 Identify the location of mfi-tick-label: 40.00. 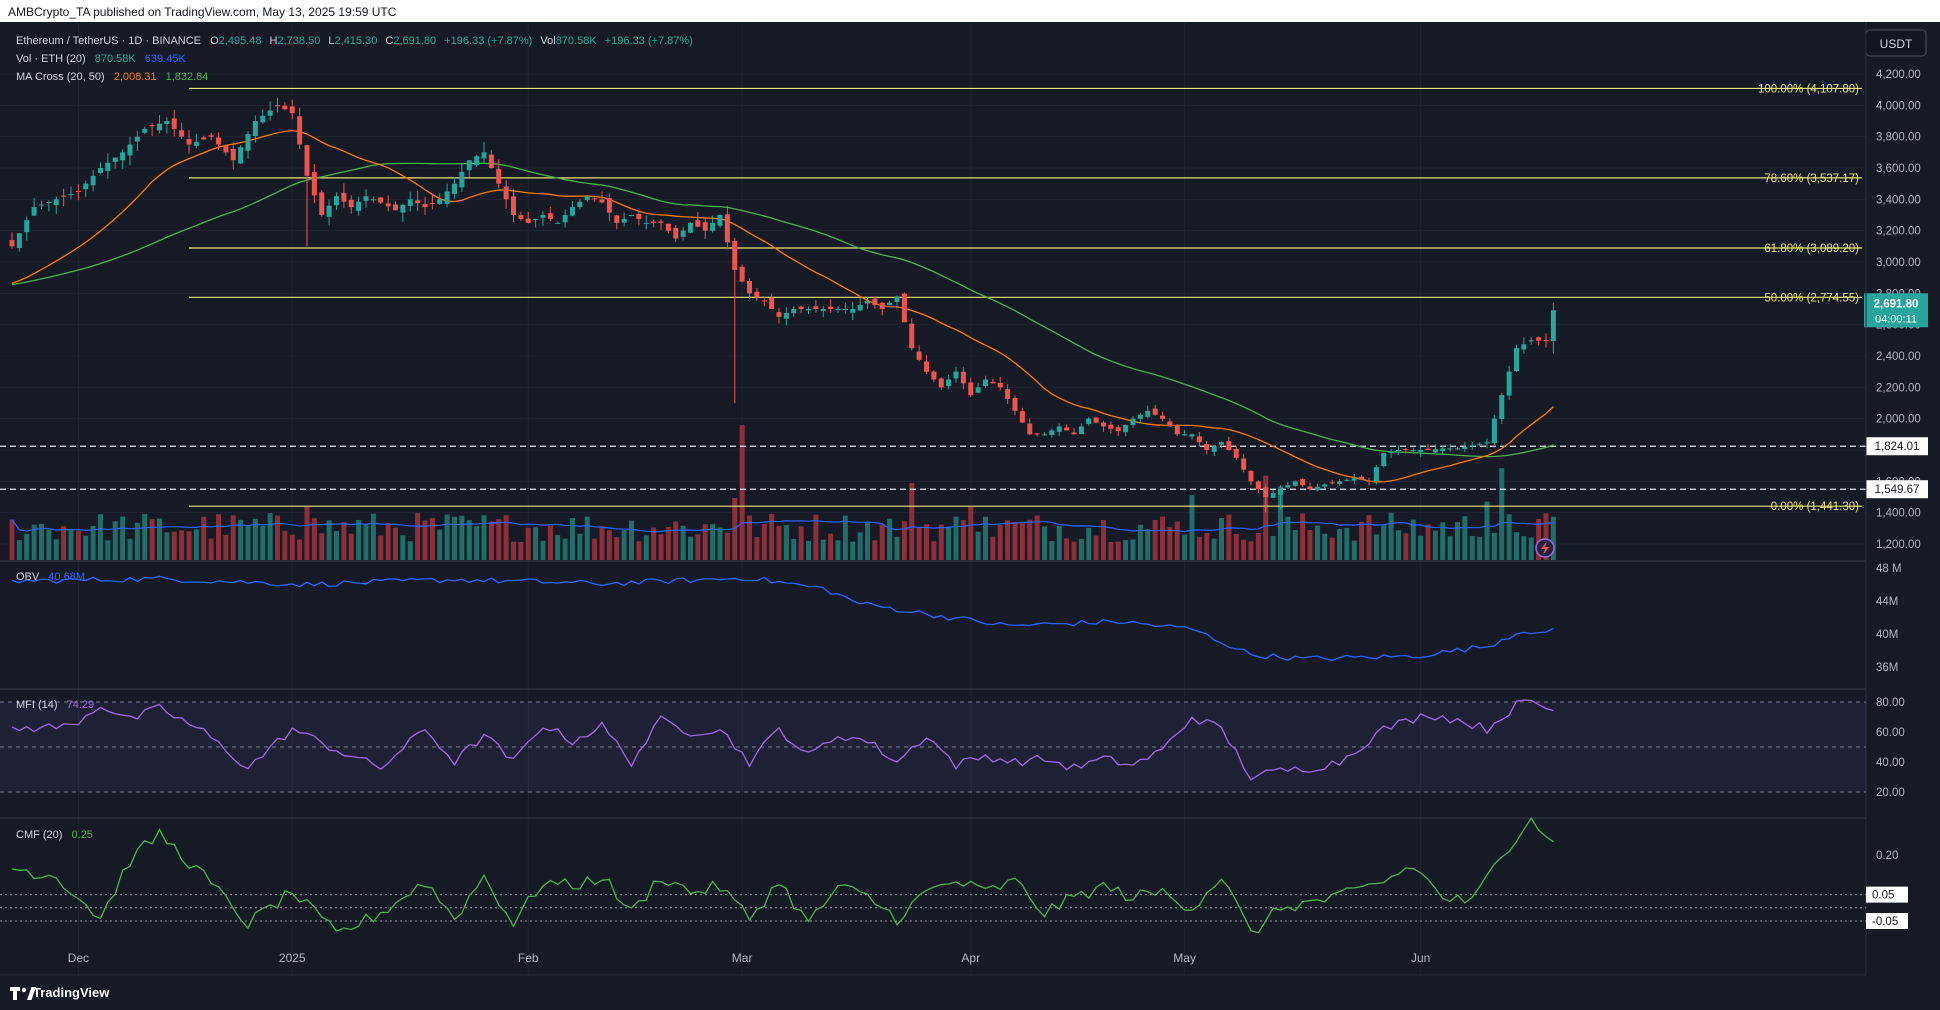
(1890, 763).